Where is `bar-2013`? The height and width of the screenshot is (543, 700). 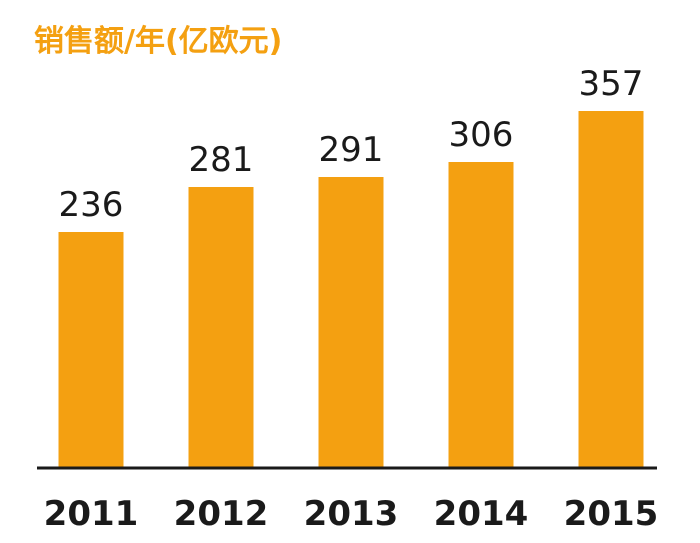 bar-2013 is located at coordinates (351, 322).